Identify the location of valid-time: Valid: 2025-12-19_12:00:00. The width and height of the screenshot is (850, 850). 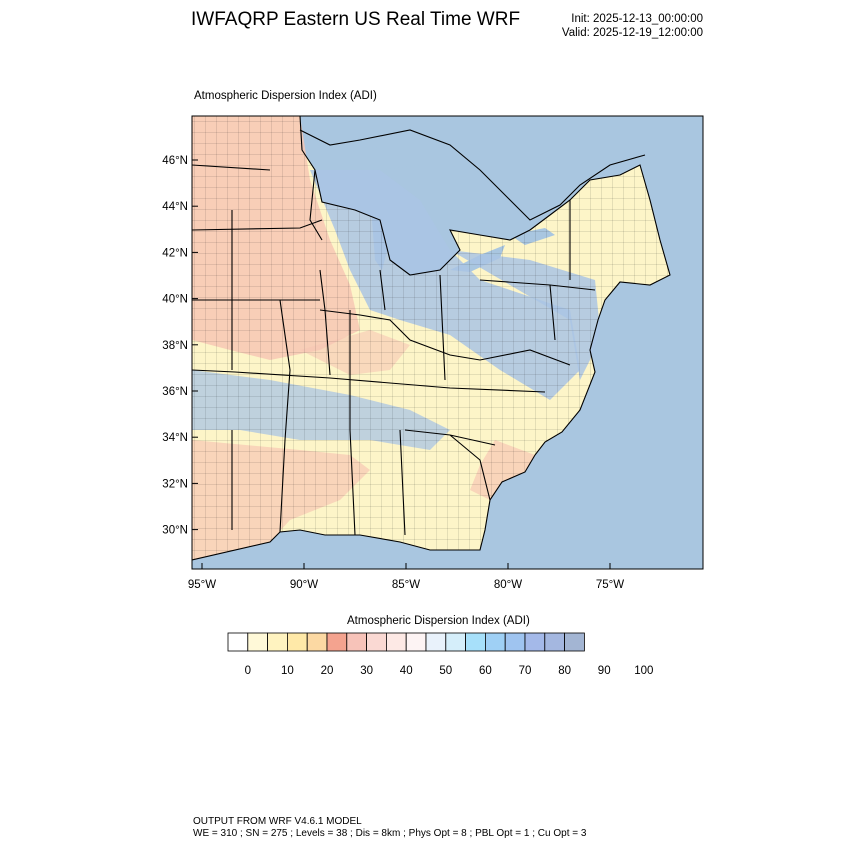
(632, 33).